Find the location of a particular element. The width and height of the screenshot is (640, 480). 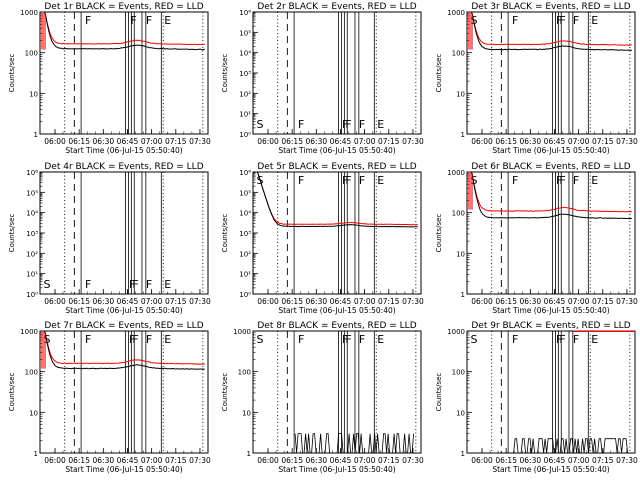

y-tick-label: 10² is located at coordinates (245, 94).